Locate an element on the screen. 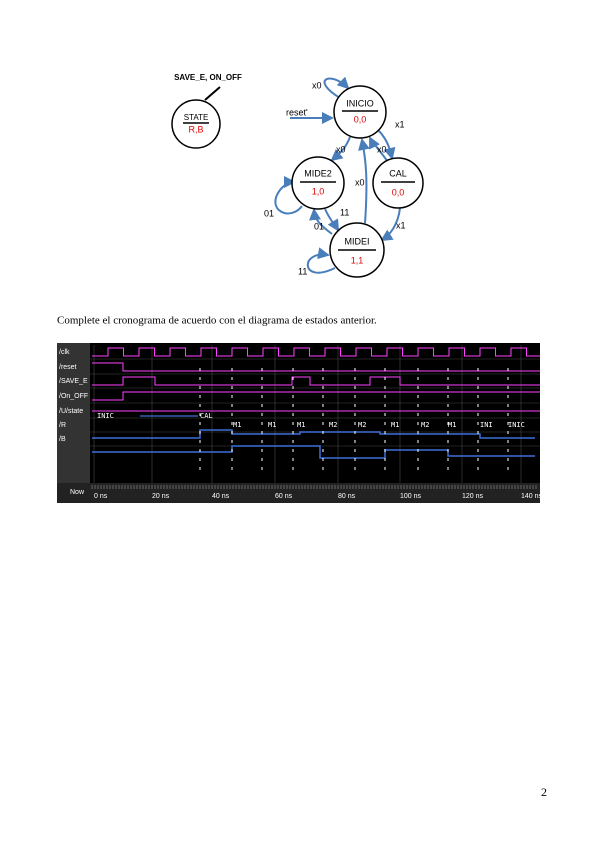  node-label: MIDE2 is located at coordinates (318, 173).